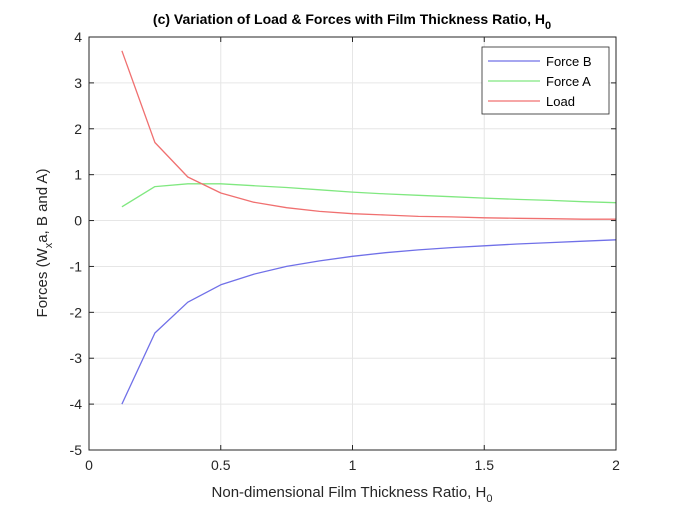 The width and height of the screenshot is (683, 511). I want to click on y-axis-label-subscript: x, so click(49, 245).